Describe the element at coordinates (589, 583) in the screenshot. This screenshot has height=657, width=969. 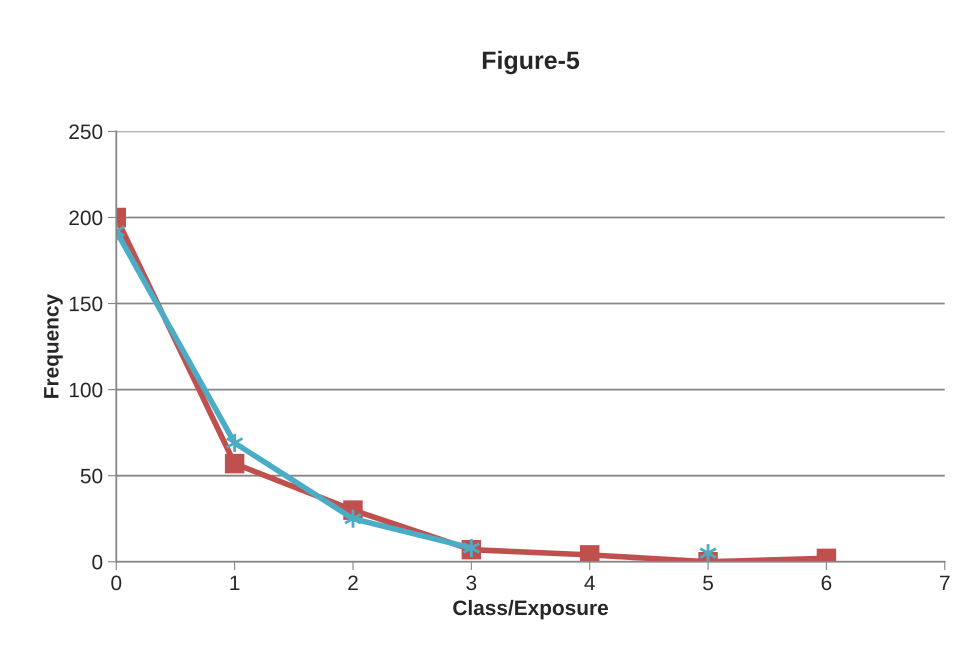
I see `x-tick-label: 4` at that location.